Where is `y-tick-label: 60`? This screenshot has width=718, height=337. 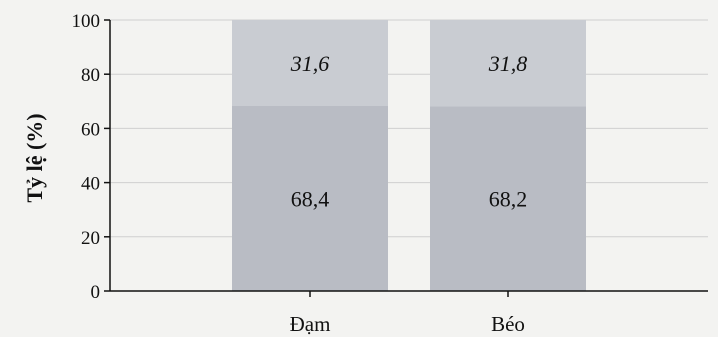
y-tick-label: 60 is located at coordinates (90, 129).